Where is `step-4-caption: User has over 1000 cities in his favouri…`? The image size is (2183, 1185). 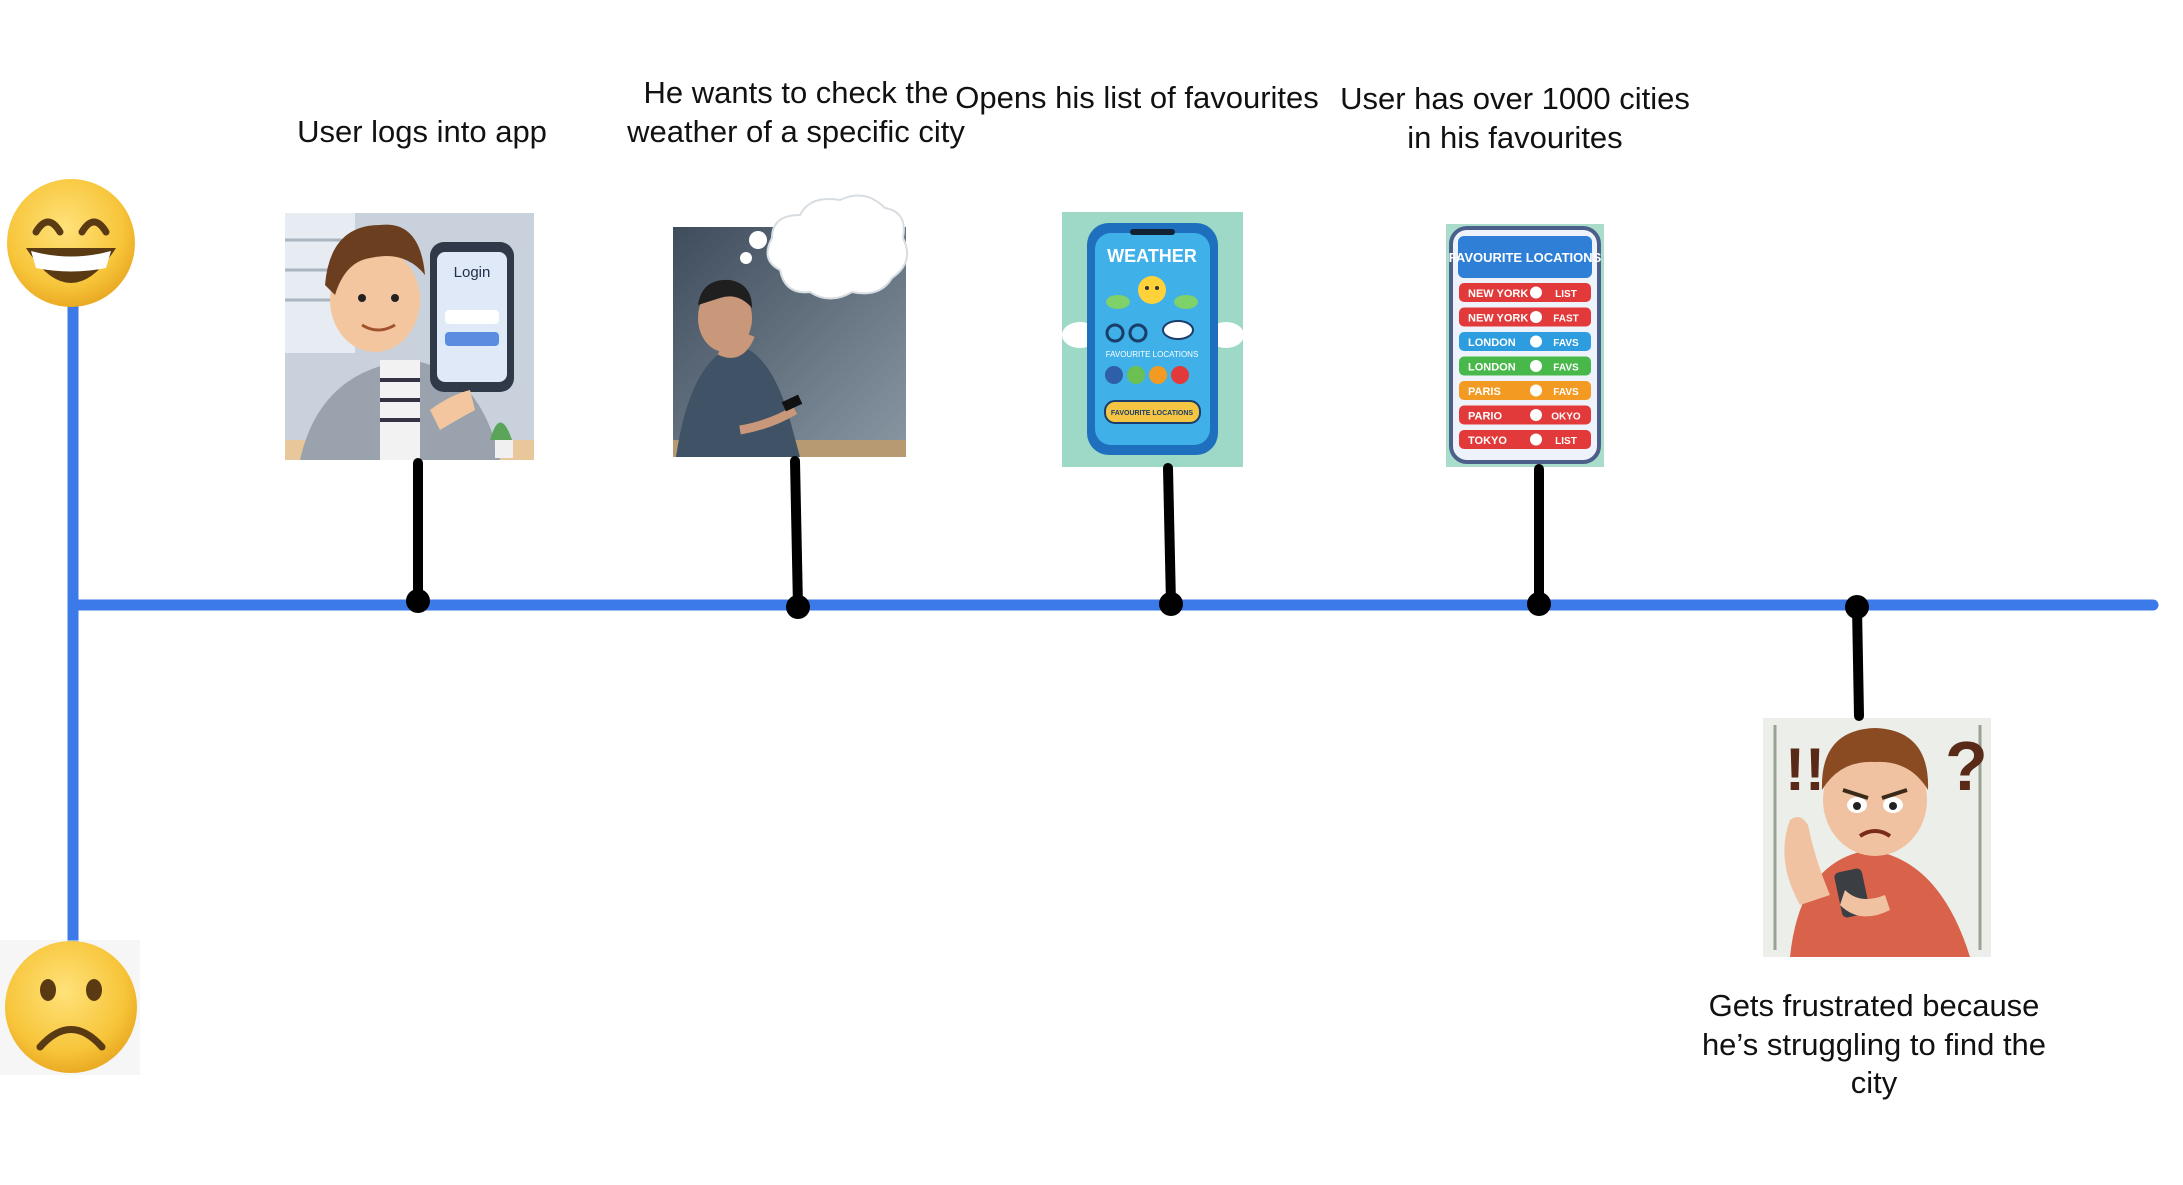
step-4-caption: User has over 1000 cities in his favouri… is located at coordinates (1515, 118).